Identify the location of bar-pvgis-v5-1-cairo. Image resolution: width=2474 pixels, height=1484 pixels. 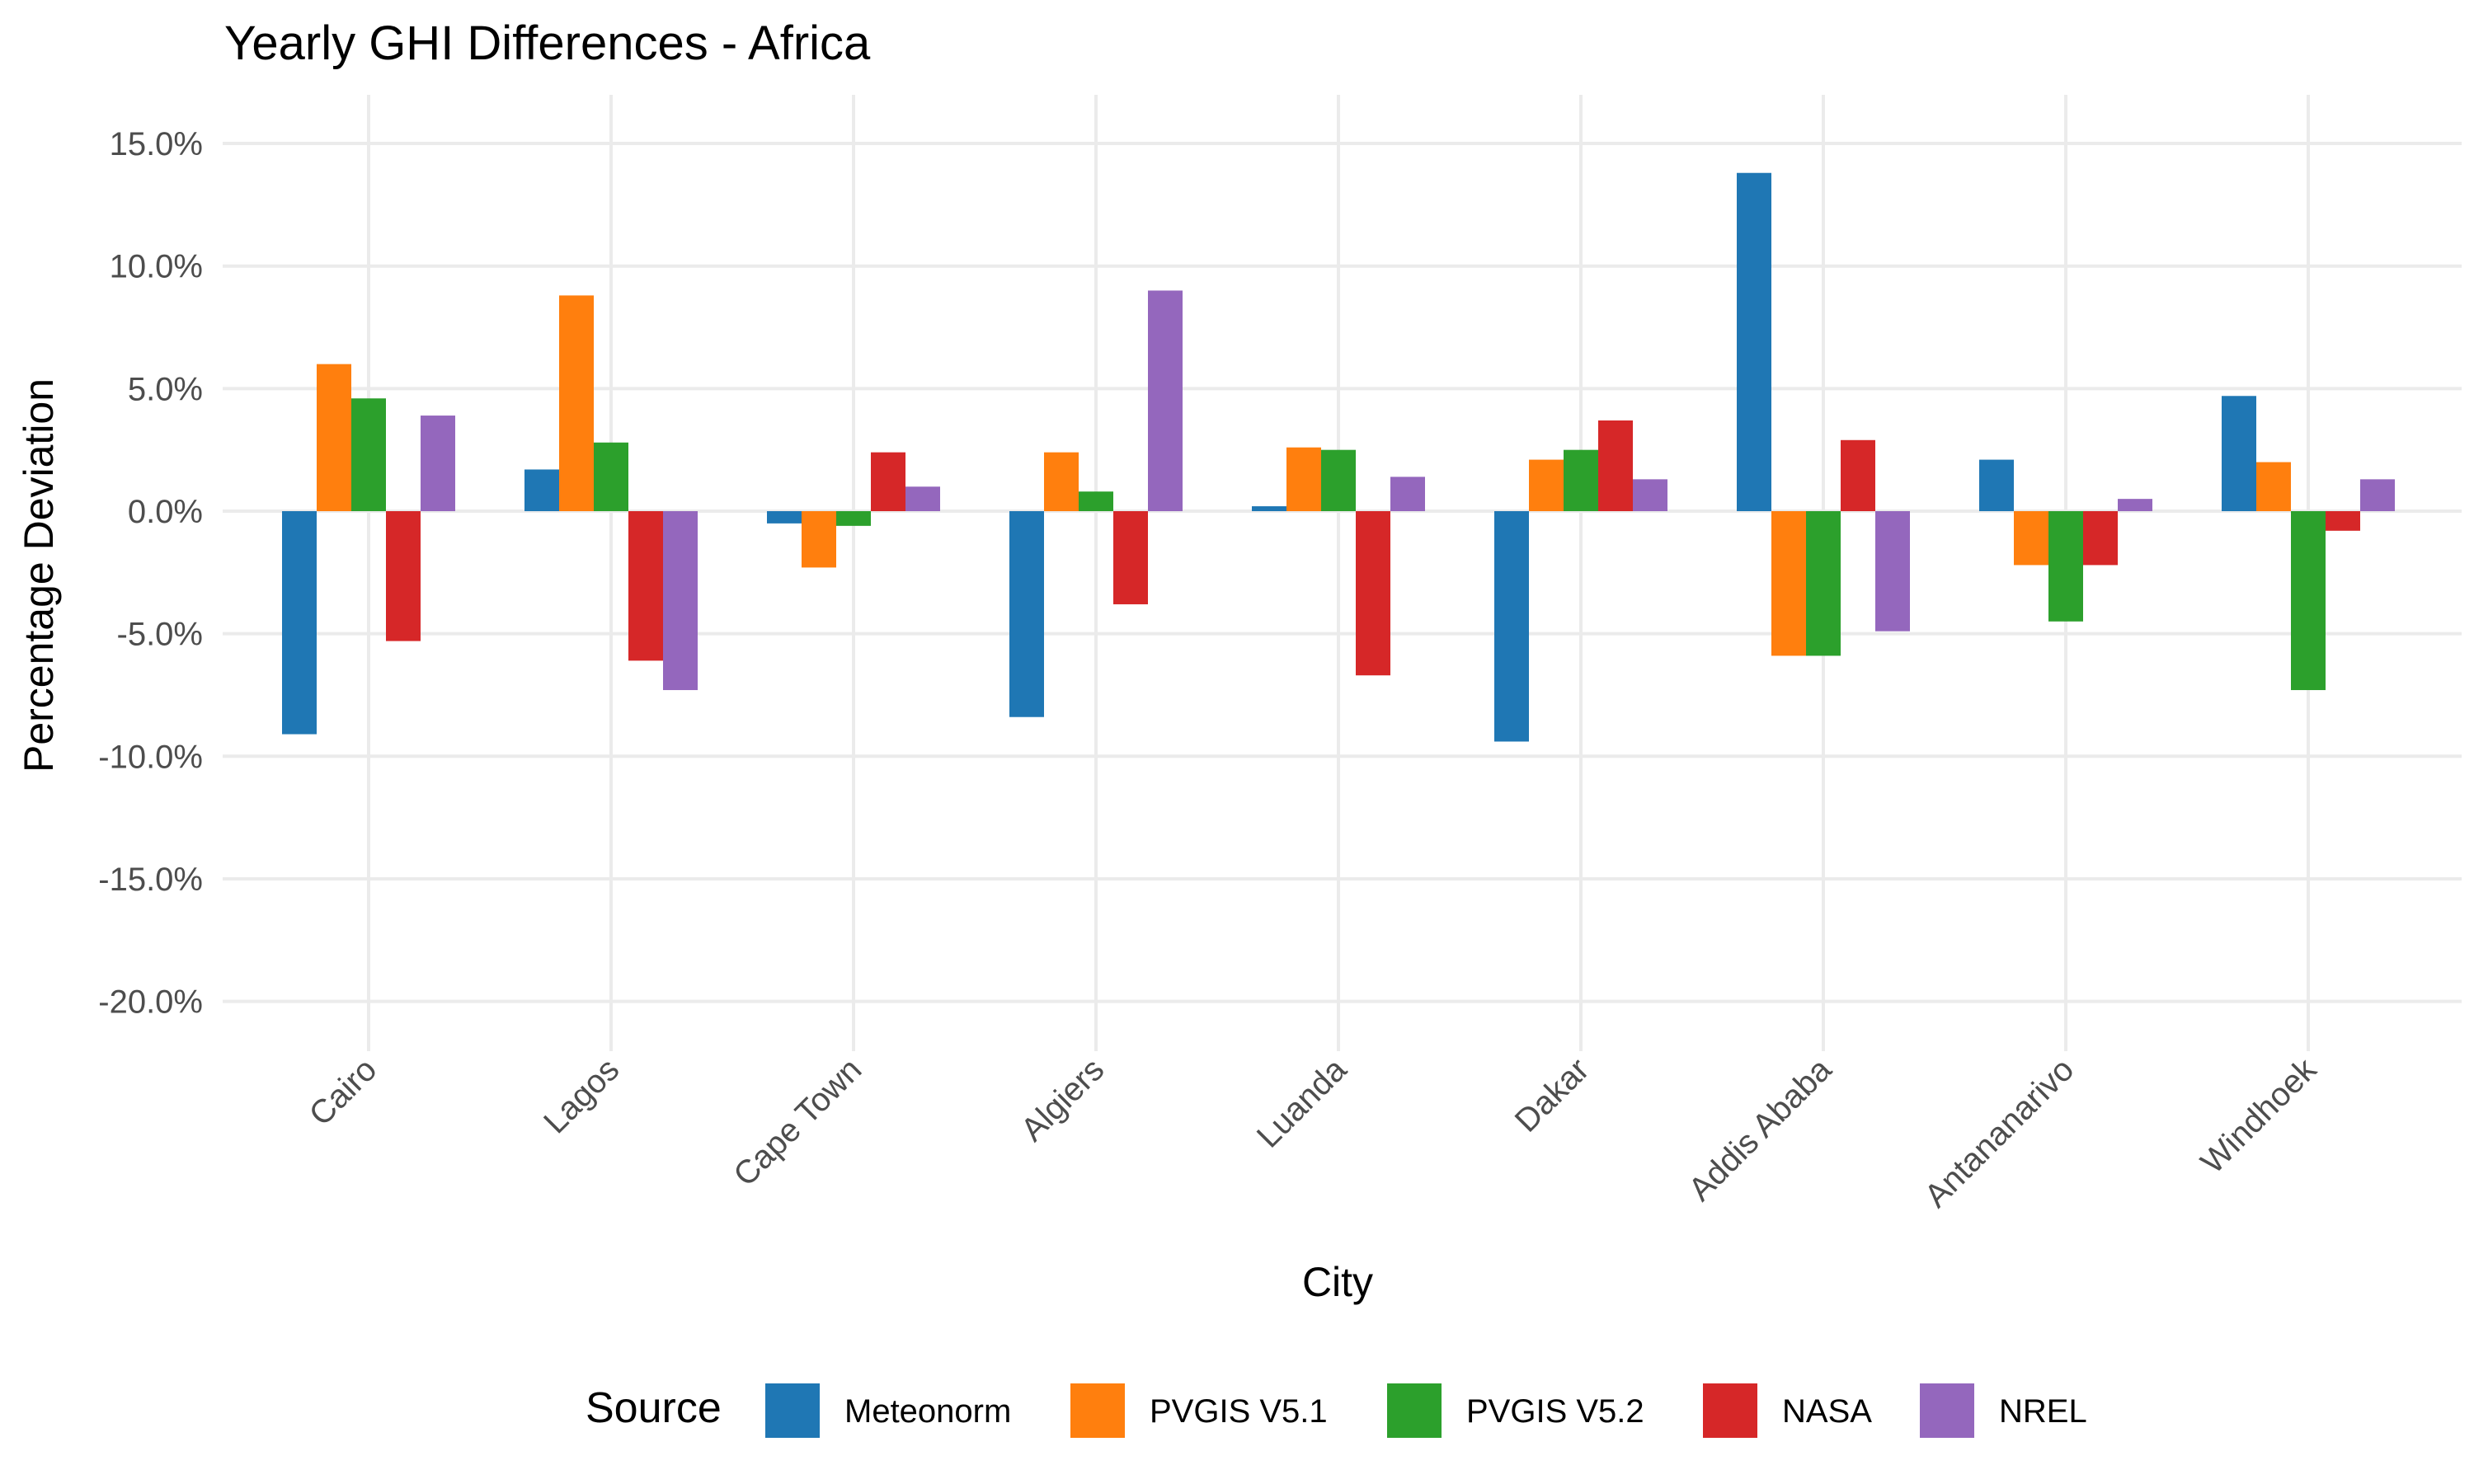
(334, 437).